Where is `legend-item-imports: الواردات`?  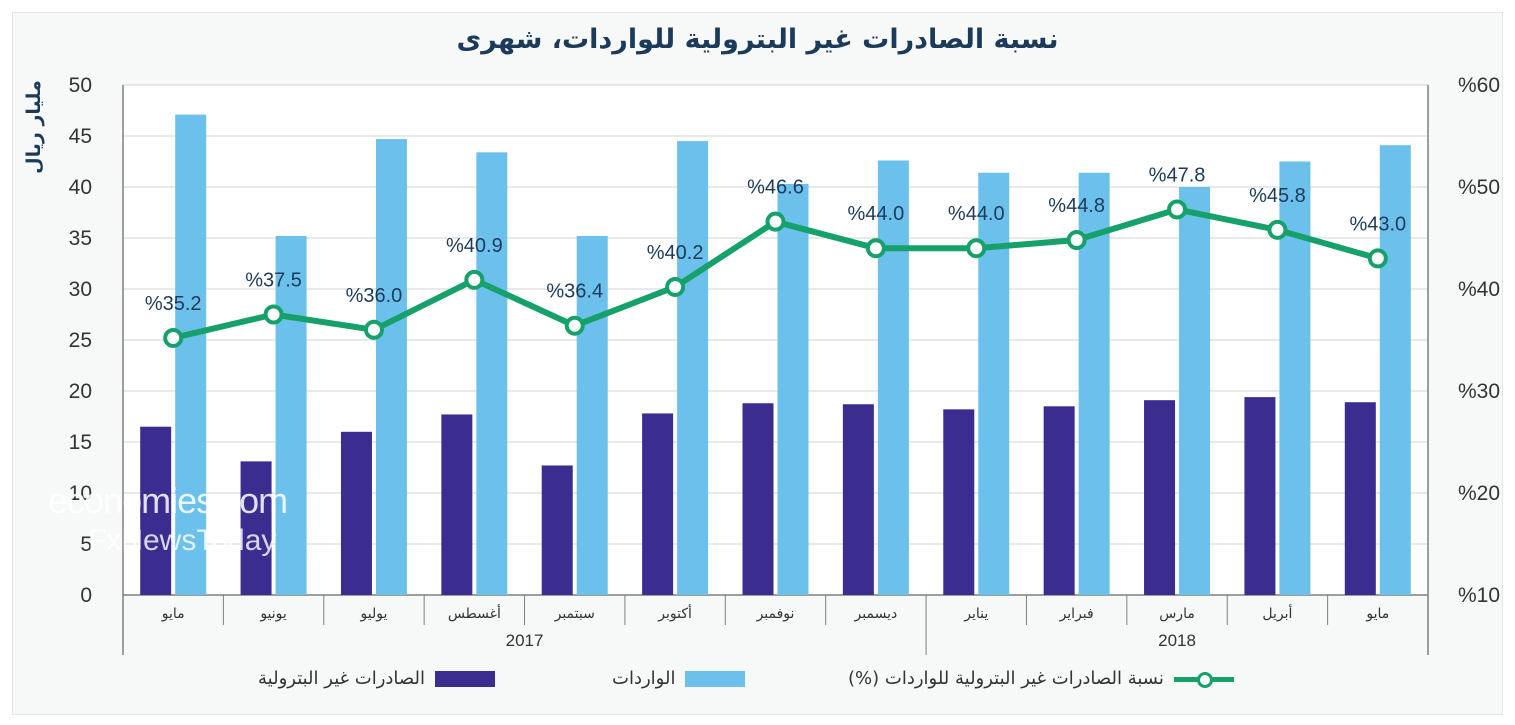 legend-item-imports: الواردات is located at coordinates (679, 678).